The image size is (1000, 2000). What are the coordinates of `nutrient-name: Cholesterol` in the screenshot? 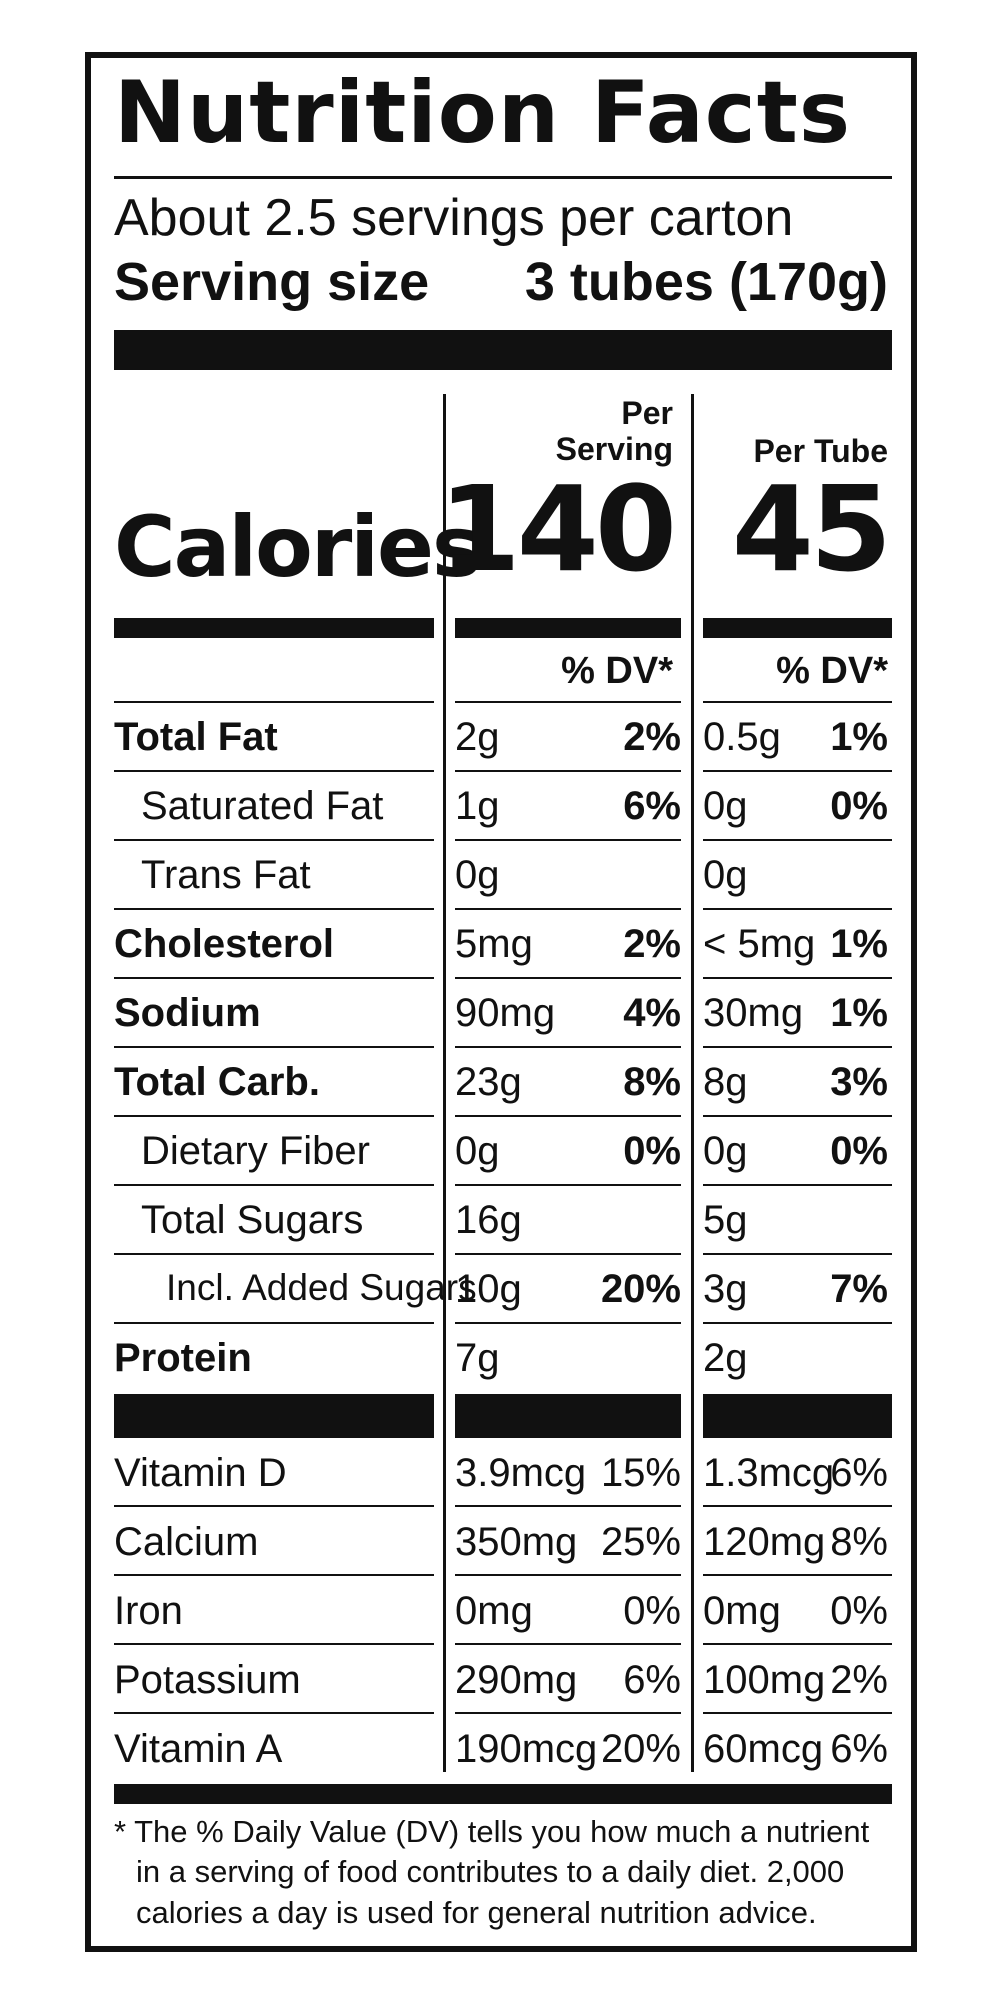 It's located at (224, 944).